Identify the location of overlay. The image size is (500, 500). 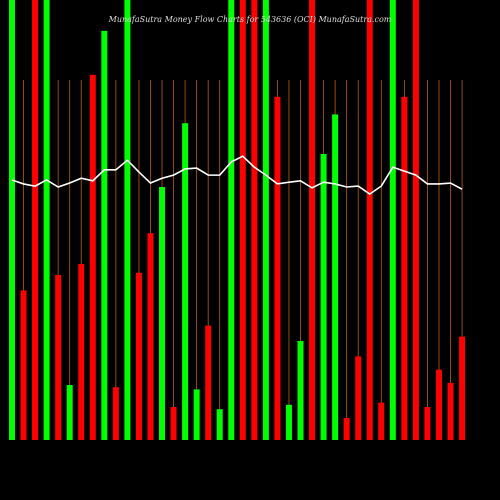
(237, 175).